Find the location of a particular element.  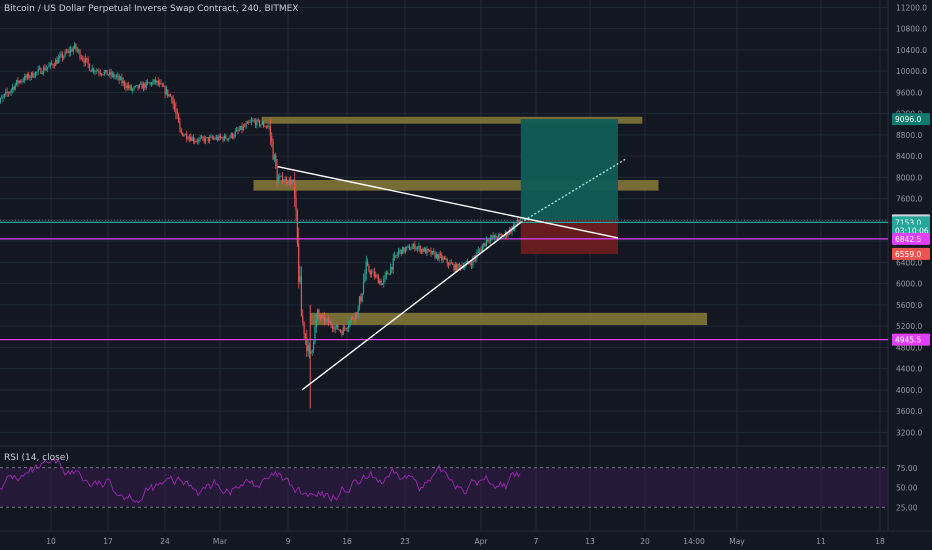

price-label-badge is located at coordinates (911, 253).